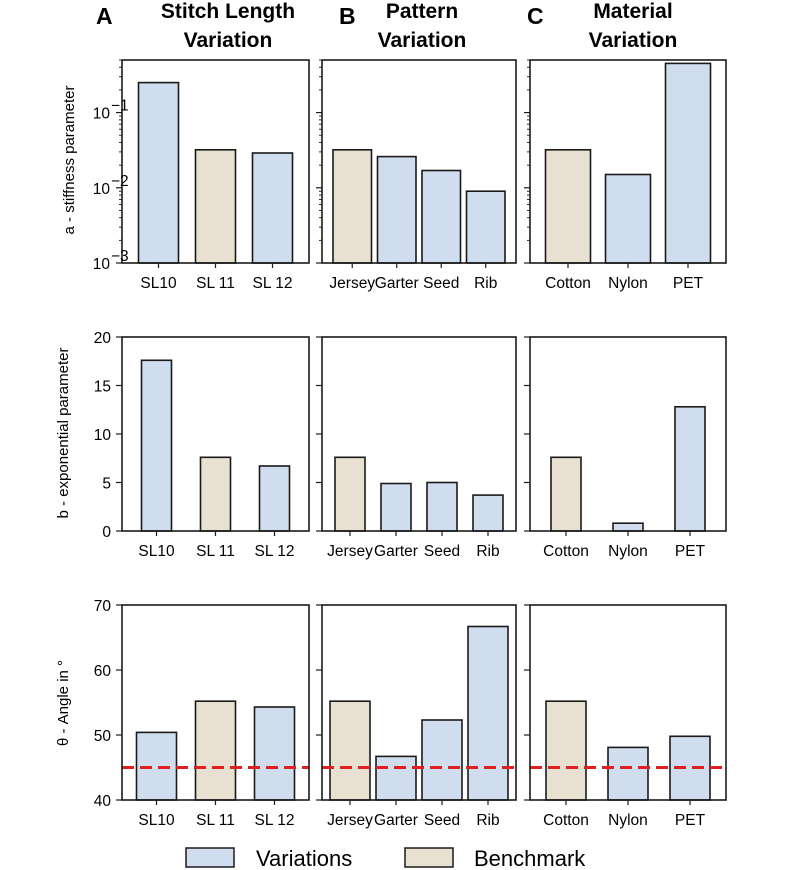 The image size is (793, 870). Describe the element at coordinates (396, 778) in the screenshot. I see `bar-theta-garter` at that location.